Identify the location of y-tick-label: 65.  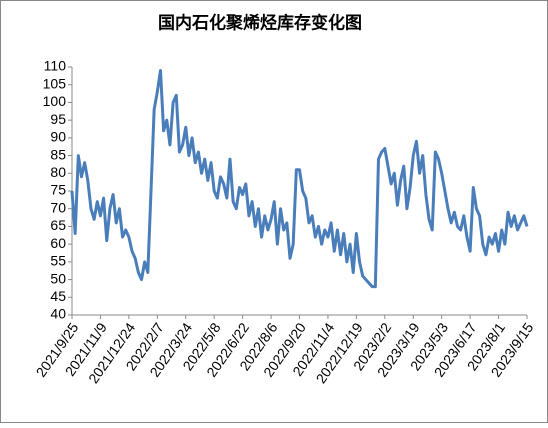
(58, 225).